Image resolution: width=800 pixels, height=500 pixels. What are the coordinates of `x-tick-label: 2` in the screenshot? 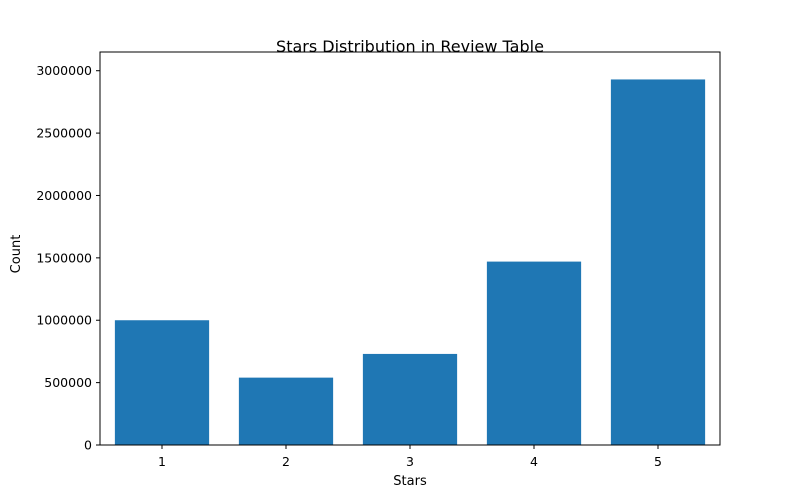 It's located at (286, 461).